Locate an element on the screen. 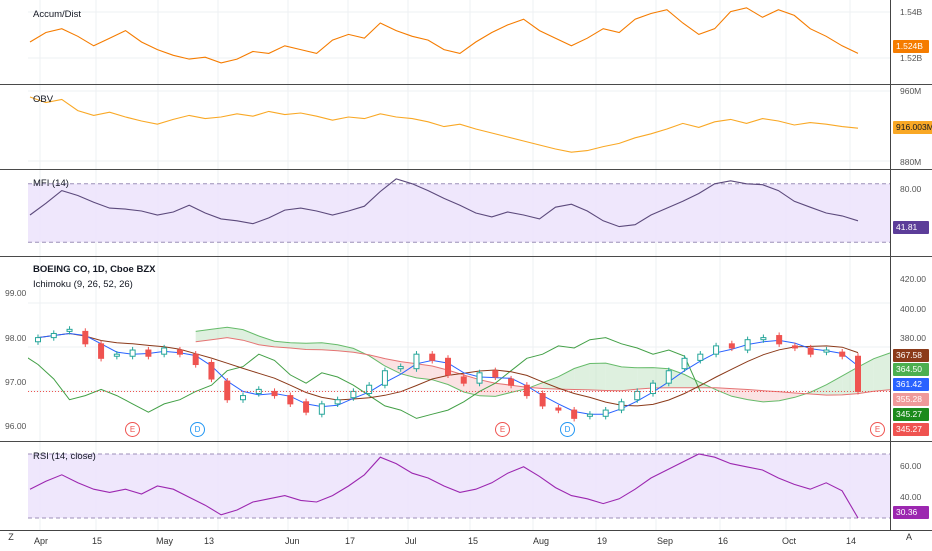 The height and width of the screenshot is (551, 932). auto-scale-button: A is located at coordinates (909, 537).